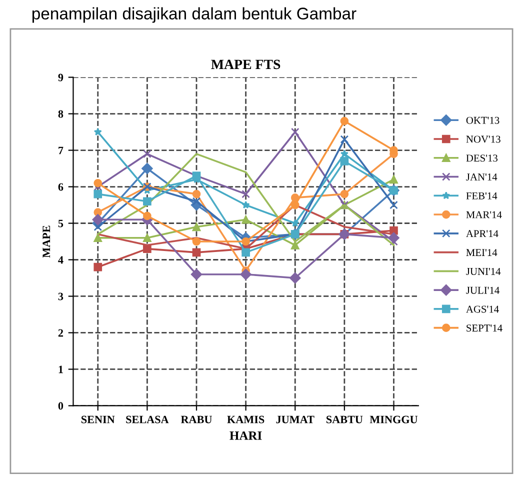 The image size is (523, 483). I want to click on y-tick-label: 9, so click(61, 78).